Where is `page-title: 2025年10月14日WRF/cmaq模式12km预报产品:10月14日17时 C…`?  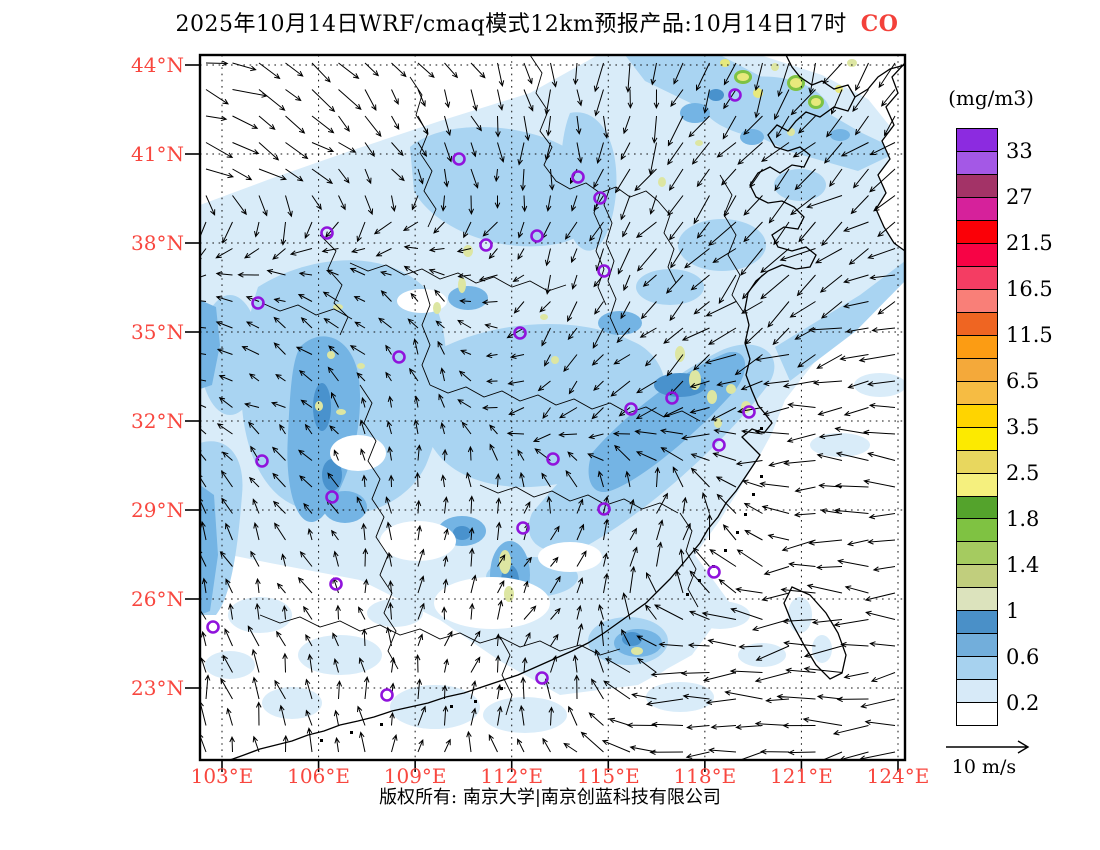 page-title: 2025年10月14日WRF/cmaq模式12km预报产品:10月14日17时 C… is located at coordinates (537, 22).